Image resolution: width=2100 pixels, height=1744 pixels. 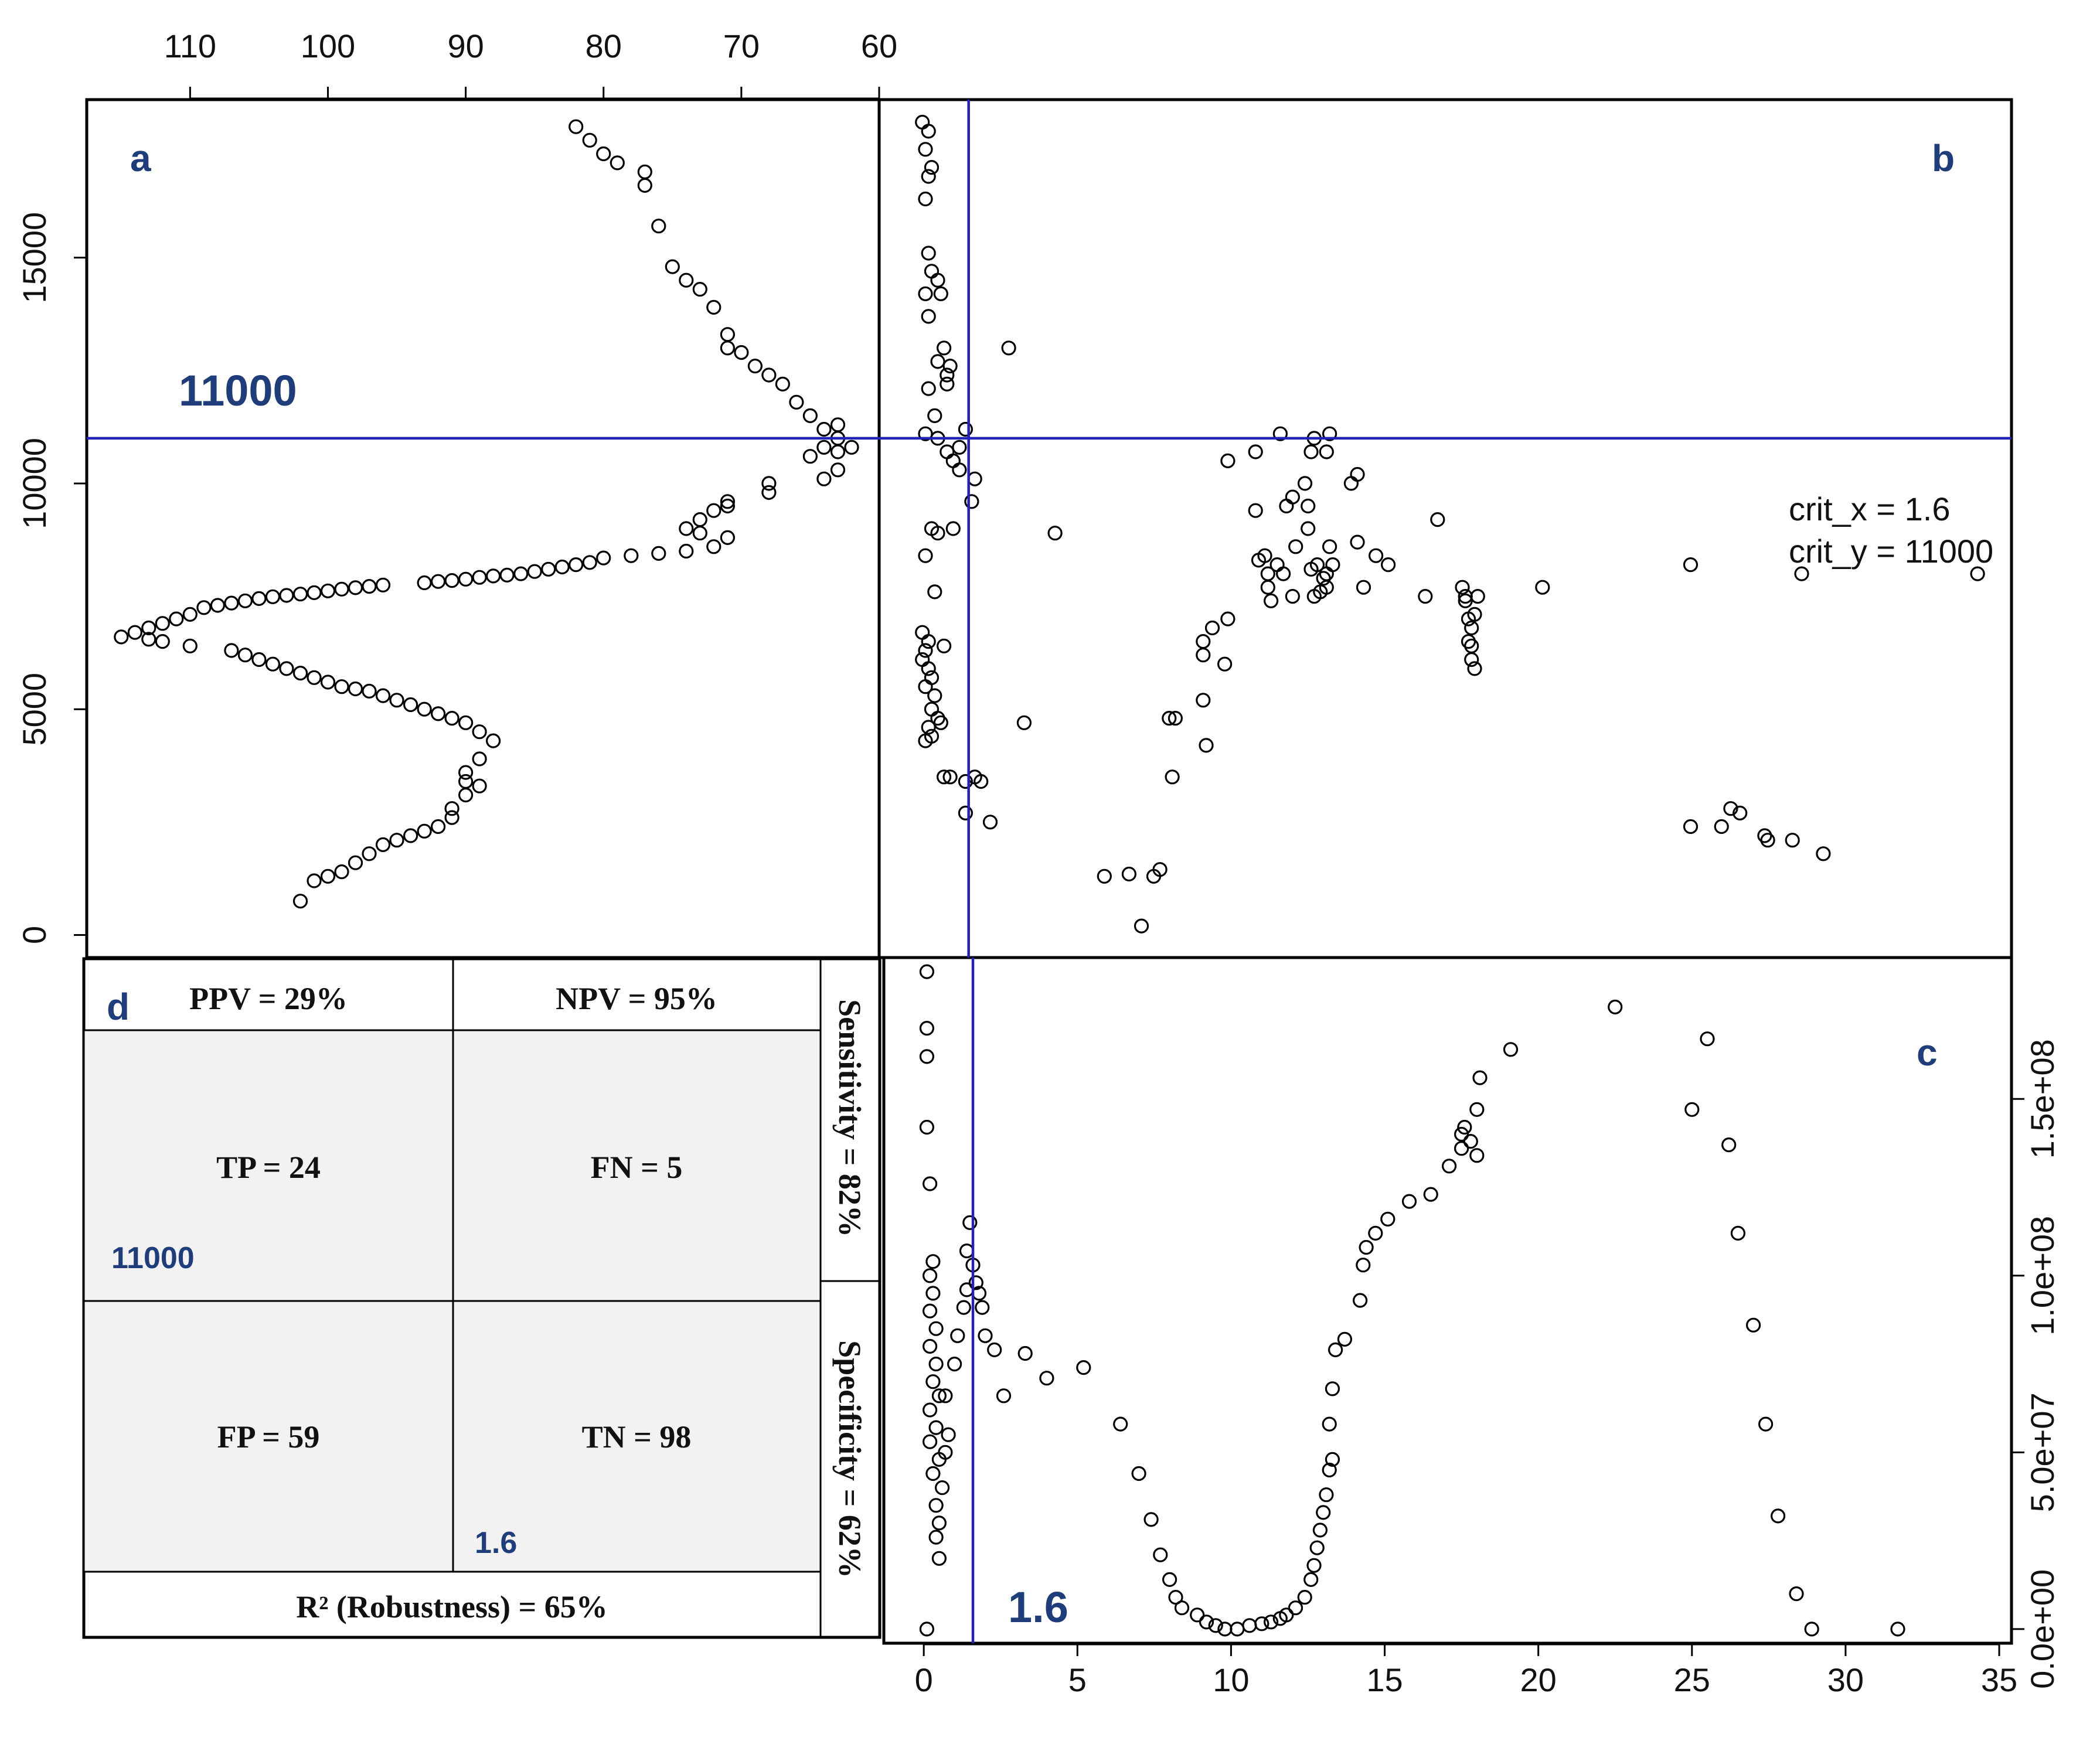 I want to click on x-tick-label-c-5: 25, so click(x=1692, y=1680).